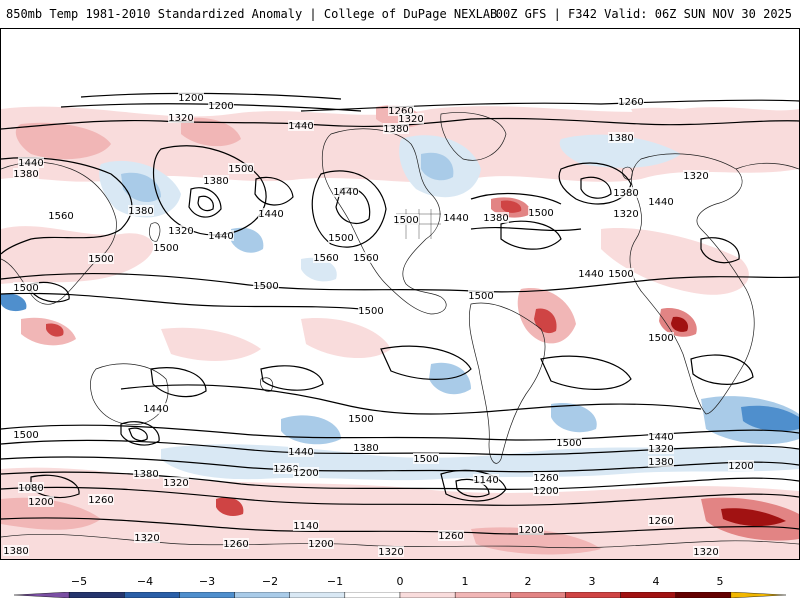  What do you see at coordinates (270, 581) in the screenshot?
I see `colorbar-tick-label: −2` at bounding box center [270, 581].